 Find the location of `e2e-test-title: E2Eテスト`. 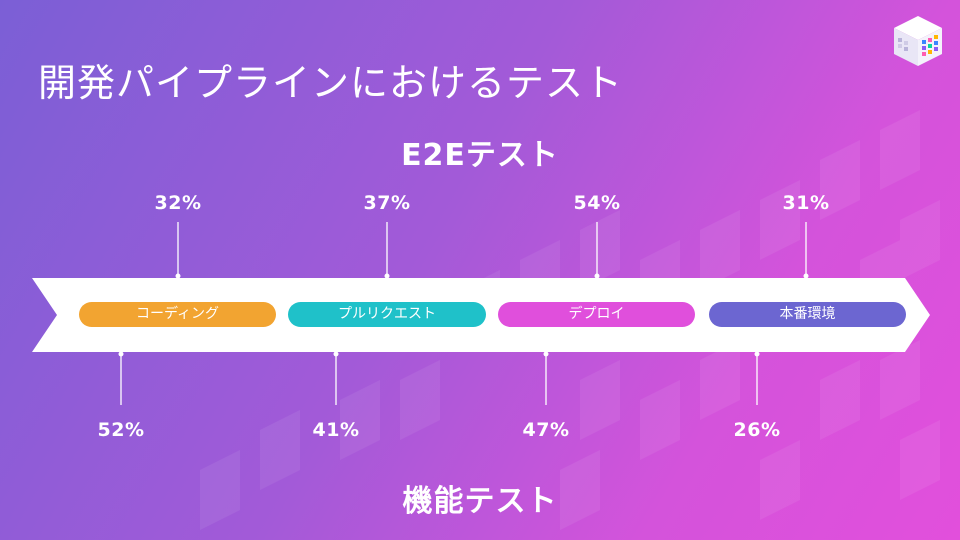

e2e-test-title: E2Eテスト is located at coordinates (480, 155).